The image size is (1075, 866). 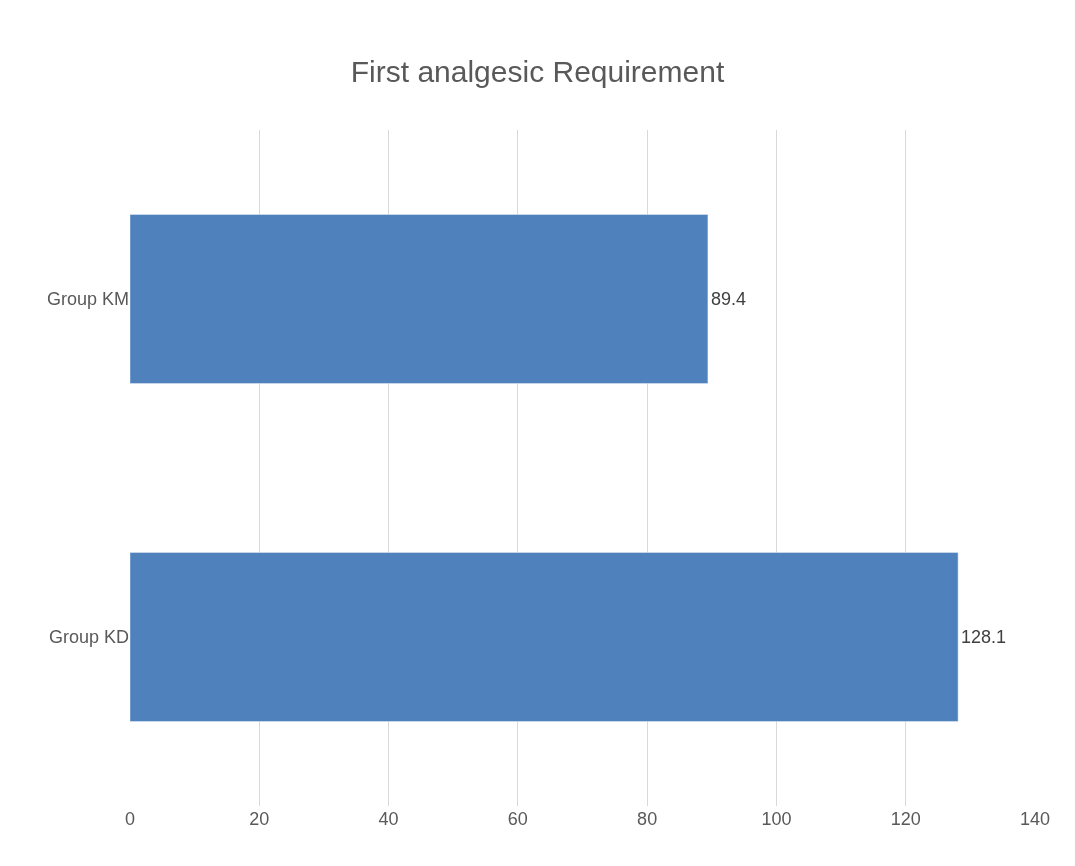 I want to click on x-tick-label: 20, so click(x=259, y=819).